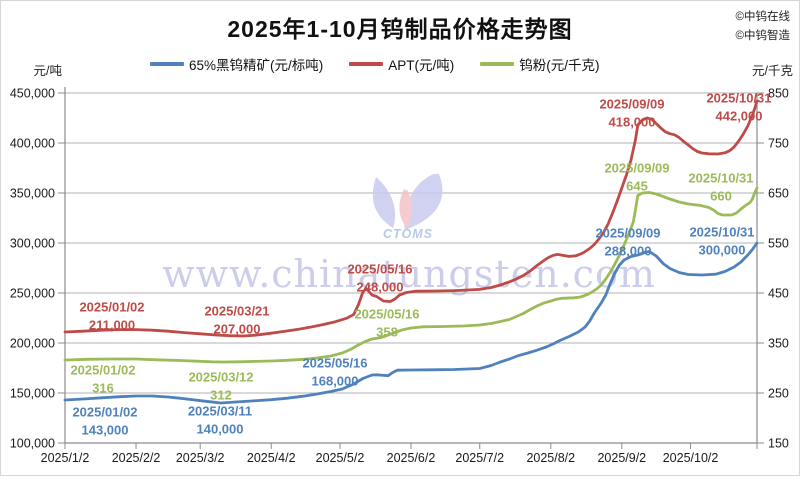 The image size is (800, 480). I want to click on legend-swatch-apt, so click(366, 64).